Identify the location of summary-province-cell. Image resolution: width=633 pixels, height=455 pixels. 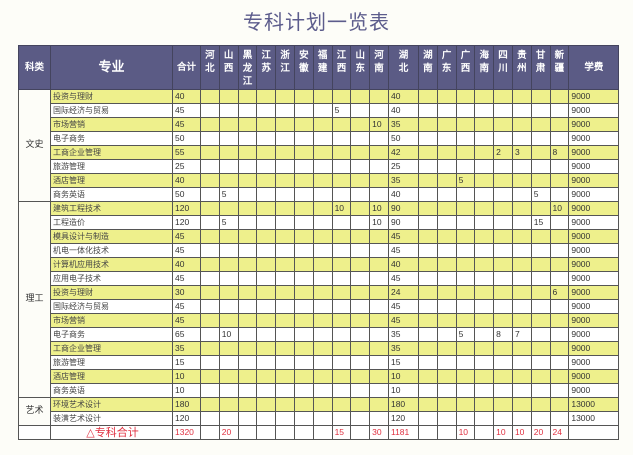
(360, 432).